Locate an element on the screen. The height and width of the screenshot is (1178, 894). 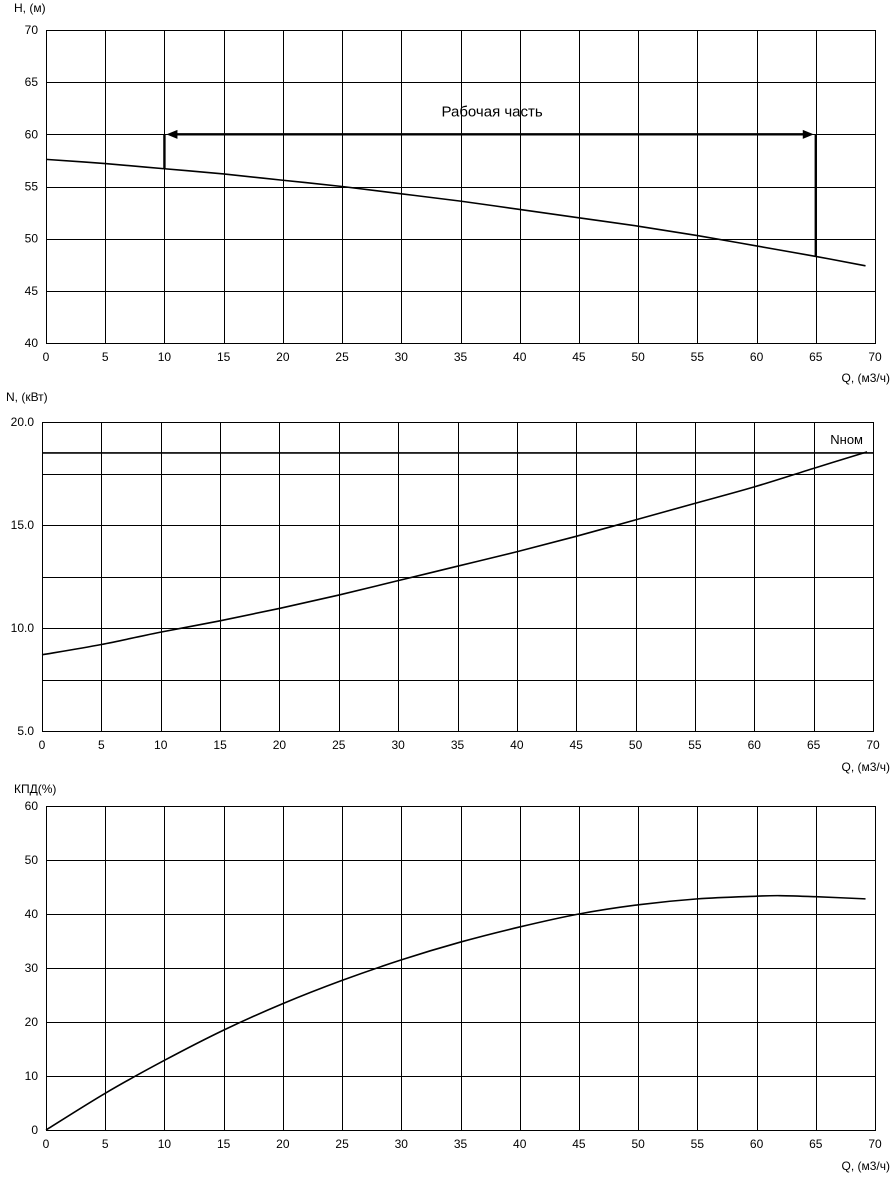
y-axis-label: КПД(%) is located at coordinates (35, 789).